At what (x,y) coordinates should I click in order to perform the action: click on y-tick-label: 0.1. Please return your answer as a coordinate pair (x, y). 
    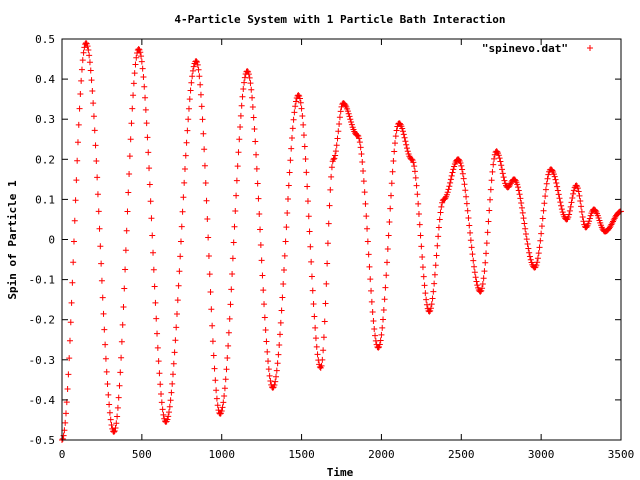
    Looking at the image, I should click on (45, 199).